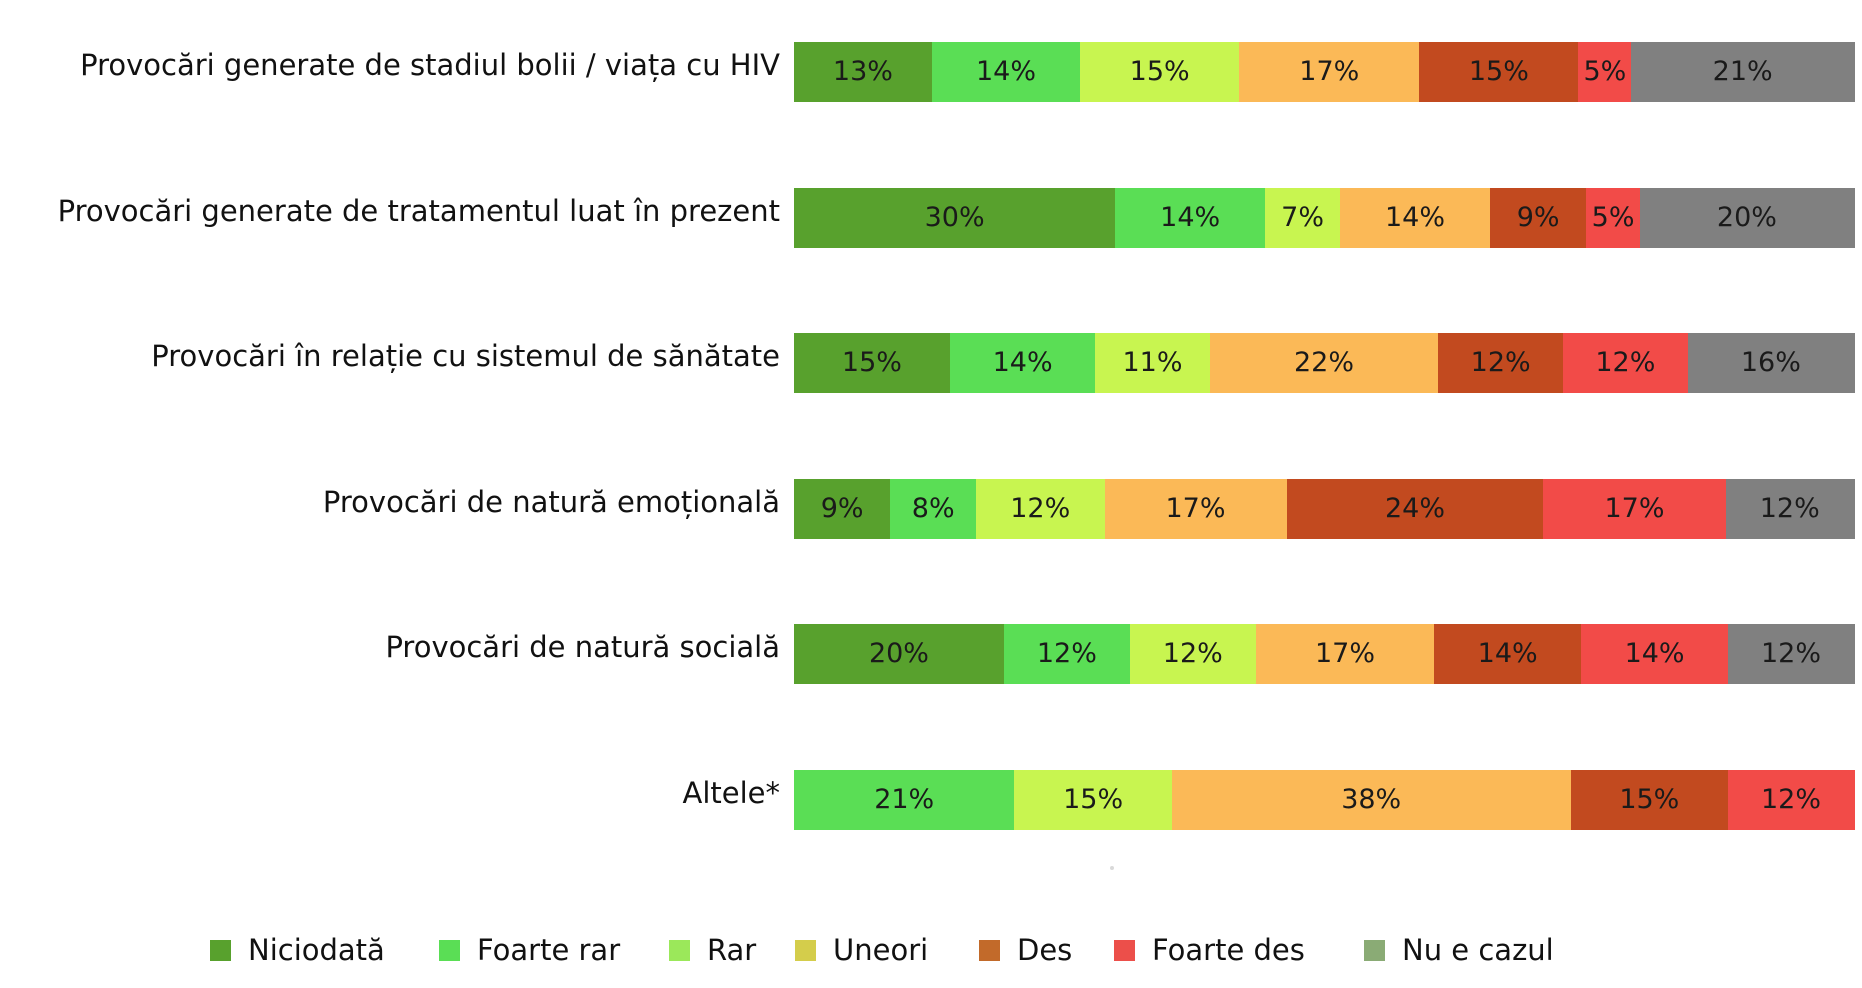 Image resolution: width=1862 pixels, height=988 pixels. I want to click on data-label: 30%, so click(954, 217).